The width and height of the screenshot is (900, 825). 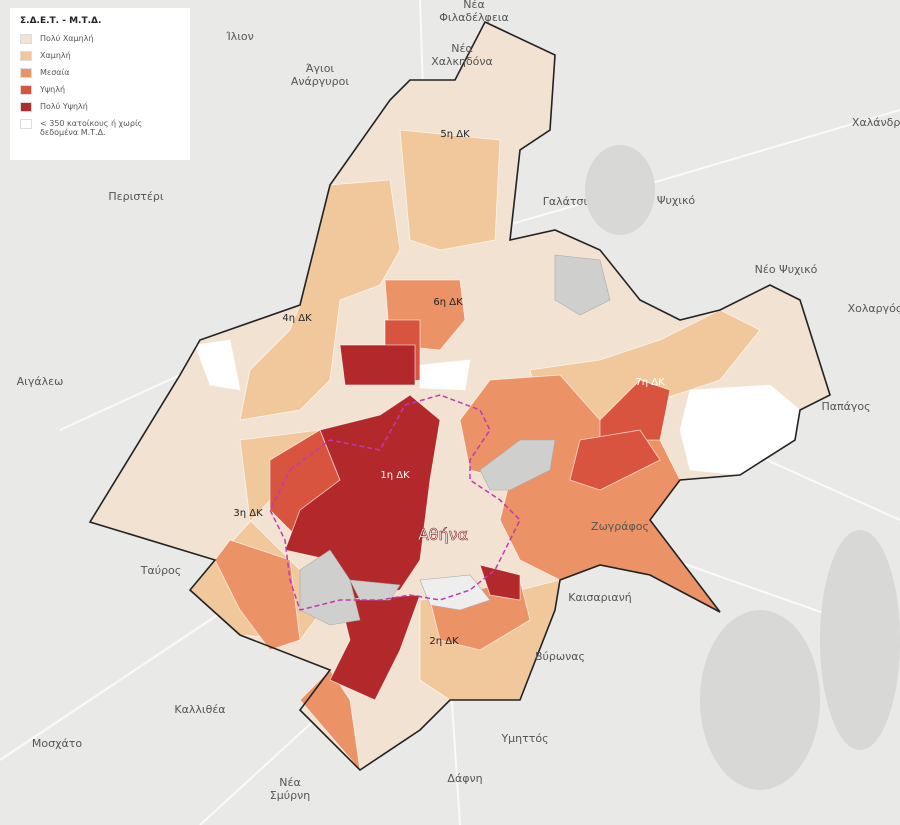 What do you see at coordinates (462, 61) in the screenshot?
I see `place-label-line: Χαλκηδόνα` at bounding box center [462, 61].